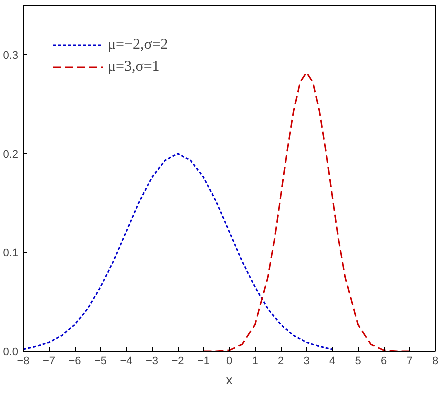 This screenshot has width=448, height=395. Describe the element at coordinates (11, 352) in the screenshot. I see `y-tick-label: 0.0` at that location.